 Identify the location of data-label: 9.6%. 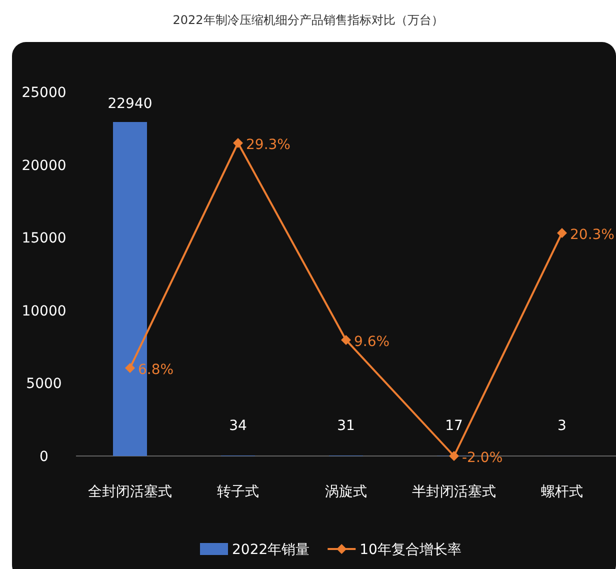
(372, 342).